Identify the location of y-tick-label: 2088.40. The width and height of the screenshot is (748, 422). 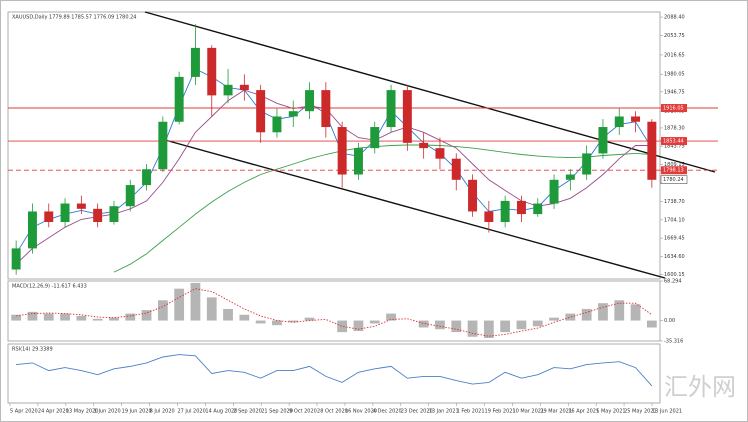
(674, 18).